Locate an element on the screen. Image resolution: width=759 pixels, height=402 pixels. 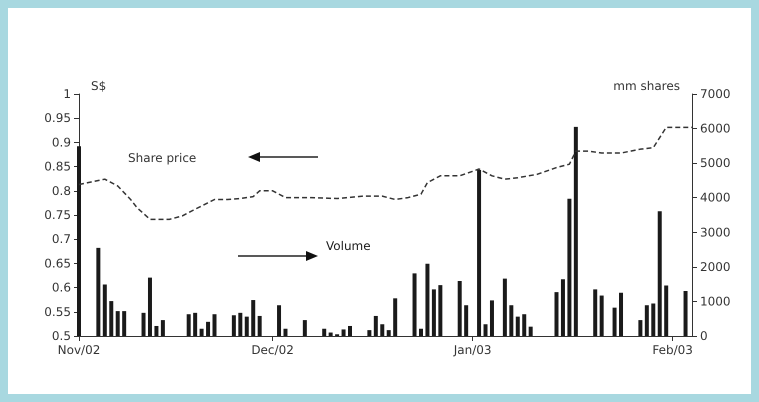
y2-tick-label: 6000 is located at coordinates (715, 129).